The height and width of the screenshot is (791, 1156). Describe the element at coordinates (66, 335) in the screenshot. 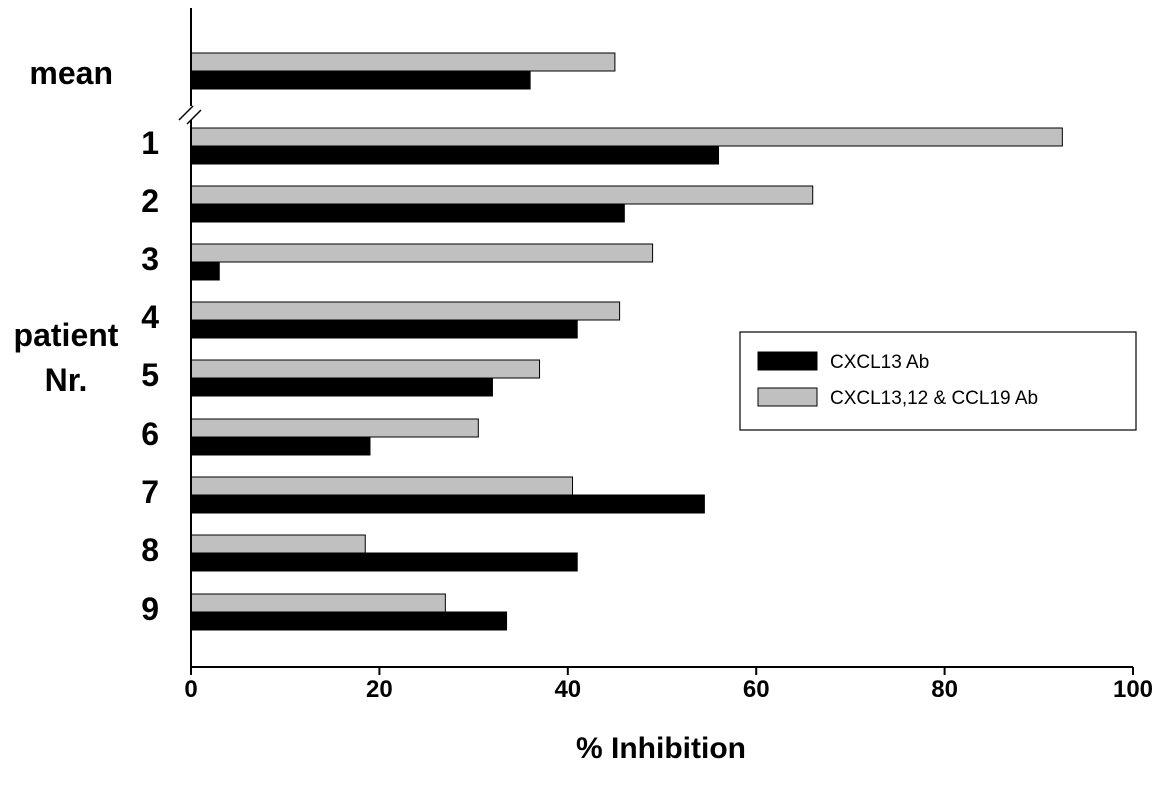

I see `y-axis-label-line1: patient` at that location.